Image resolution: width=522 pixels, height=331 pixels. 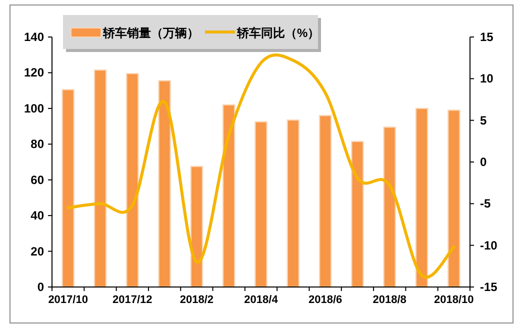 I want to click on y-tick-label: 100, so click(x=34, y=108).